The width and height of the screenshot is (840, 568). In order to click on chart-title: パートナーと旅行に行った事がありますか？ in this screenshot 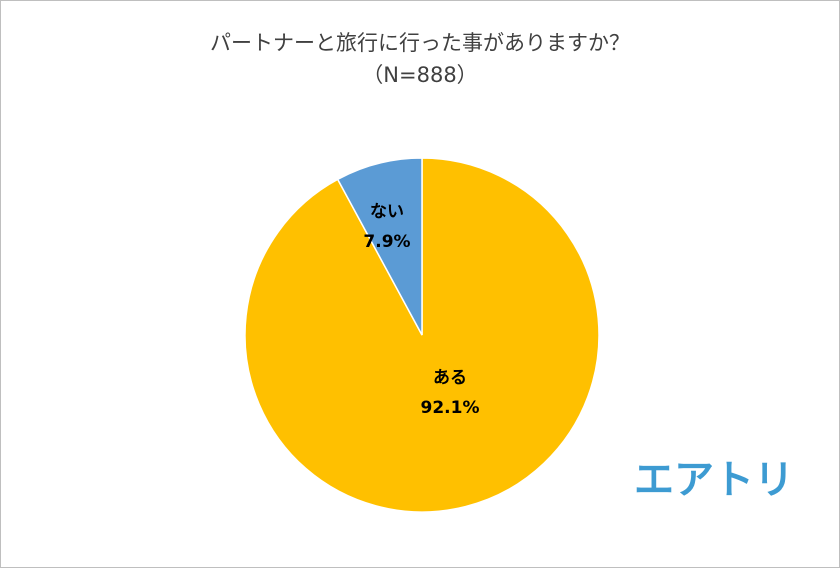, I will do `click(420, 43)`.